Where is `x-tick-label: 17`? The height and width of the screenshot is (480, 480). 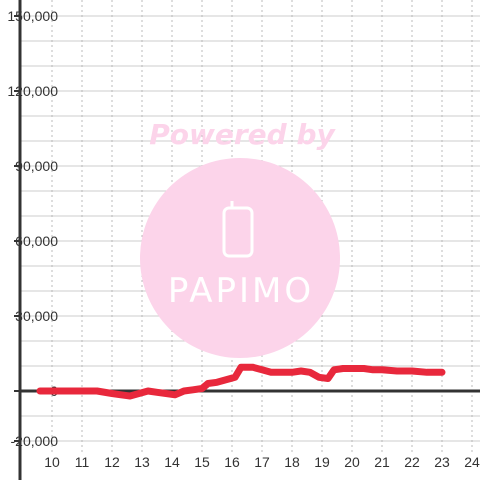 x-tick-label: 17 is located at coordinates (262, 462).